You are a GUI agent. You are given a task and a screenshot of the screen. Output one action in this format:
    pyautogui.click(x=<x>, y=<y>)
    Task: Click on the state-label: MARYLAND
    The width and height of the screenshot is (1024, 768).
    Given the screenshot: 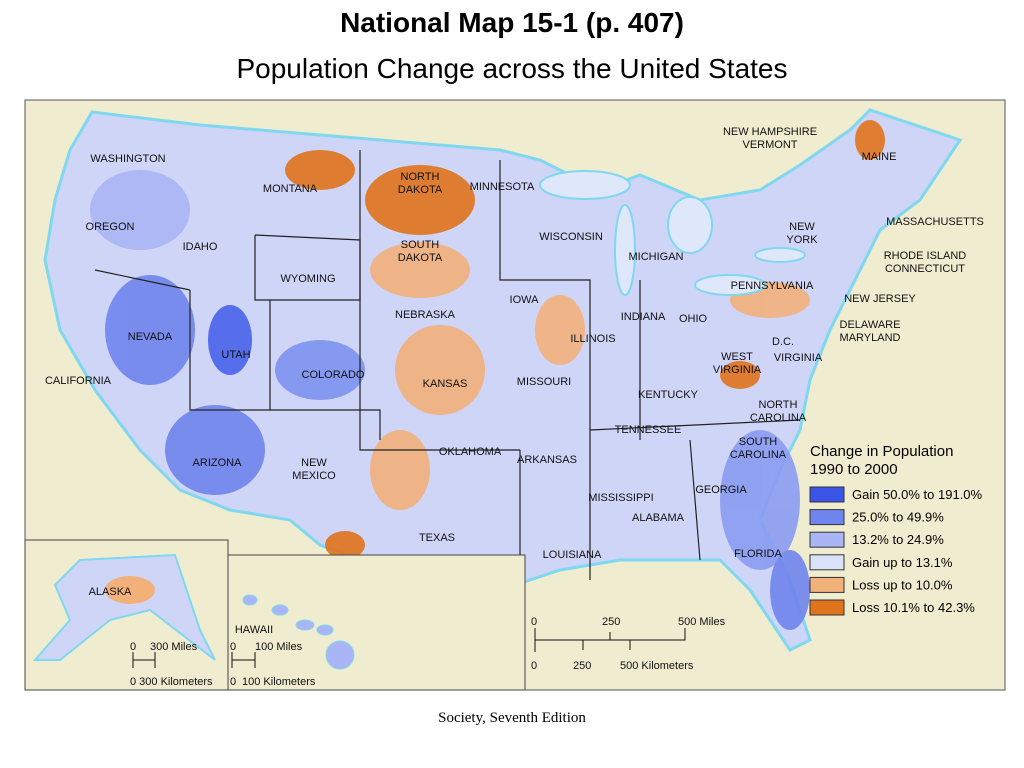 What is the action you would take?
    pyautogui.click(x=870, y=338)
    